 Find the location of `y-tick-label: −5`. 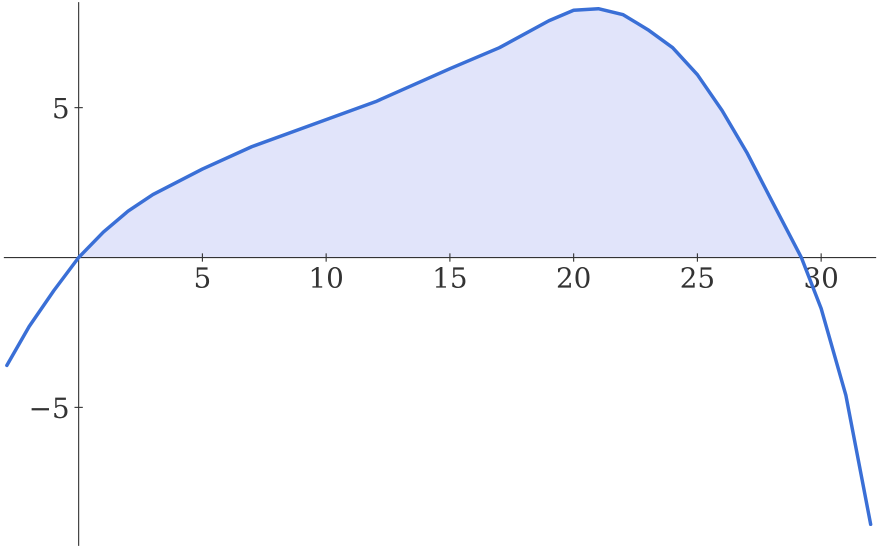

y-tick-label: −5 is located at coordinates (50, 408).